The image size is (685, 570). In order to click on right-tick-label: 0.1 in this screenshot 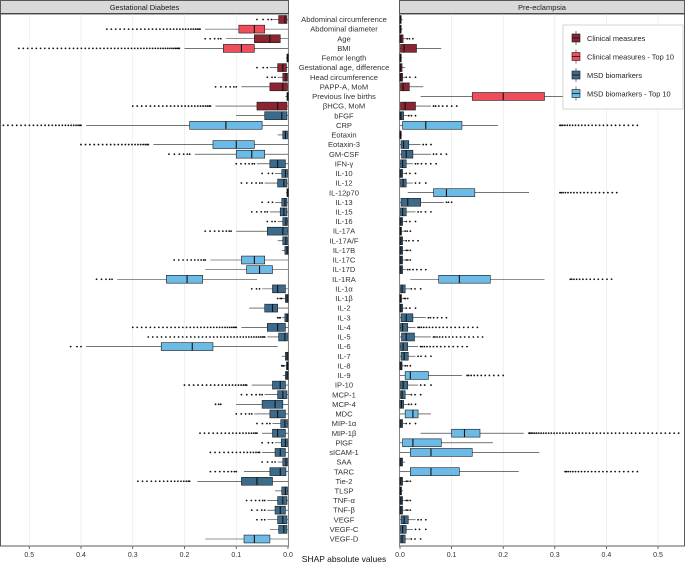, I will do `click(452, 555)`.